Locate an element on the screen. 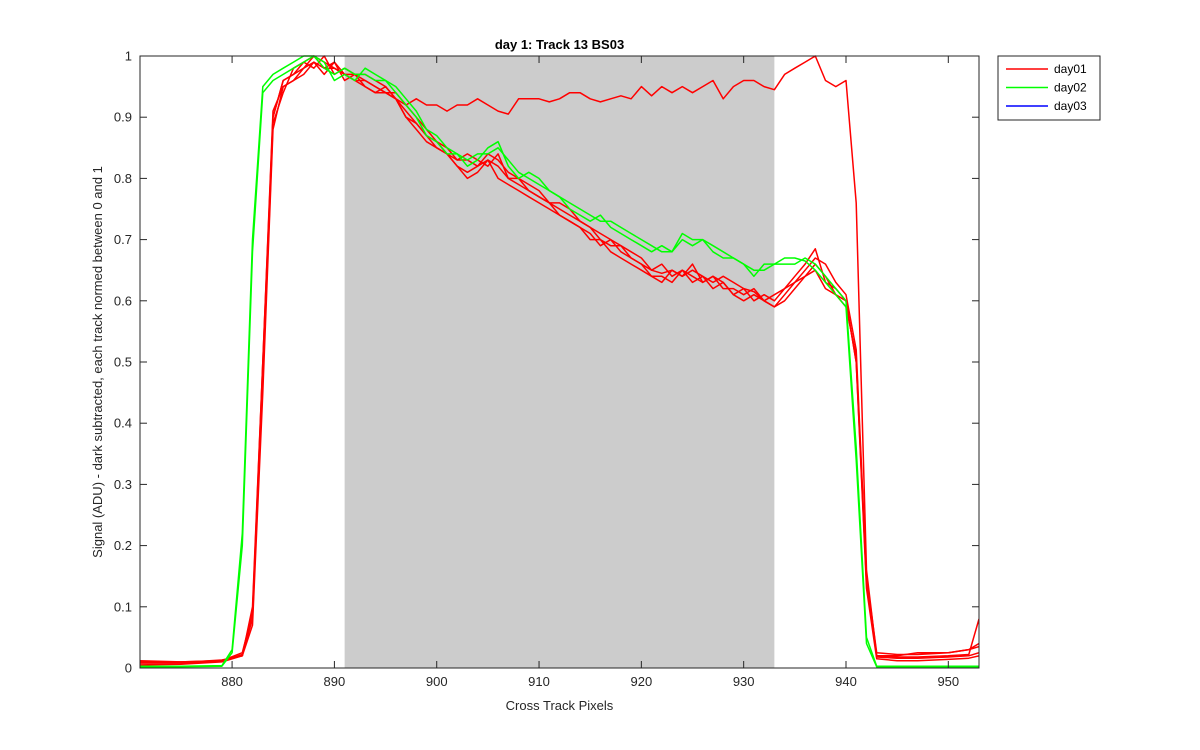  x-axis-label: Cross Track Pixels is located at coordinates (560, 705).